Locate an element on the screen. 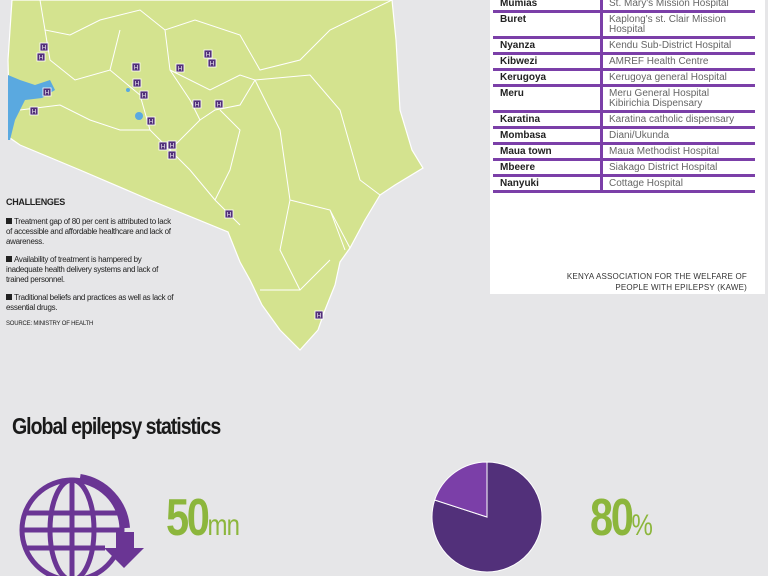  table-row: Maua town Maua Methodist Hospital is located at coordinates (624, 152).